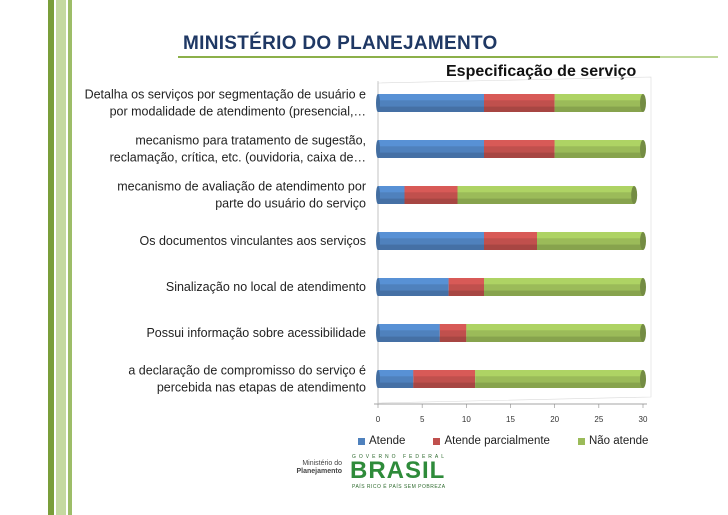 Image resolution: width=728 pixels, height=515 pixels. I want to click on ministry-logo-text: Ministério do Planejamento, so click(317, 468).